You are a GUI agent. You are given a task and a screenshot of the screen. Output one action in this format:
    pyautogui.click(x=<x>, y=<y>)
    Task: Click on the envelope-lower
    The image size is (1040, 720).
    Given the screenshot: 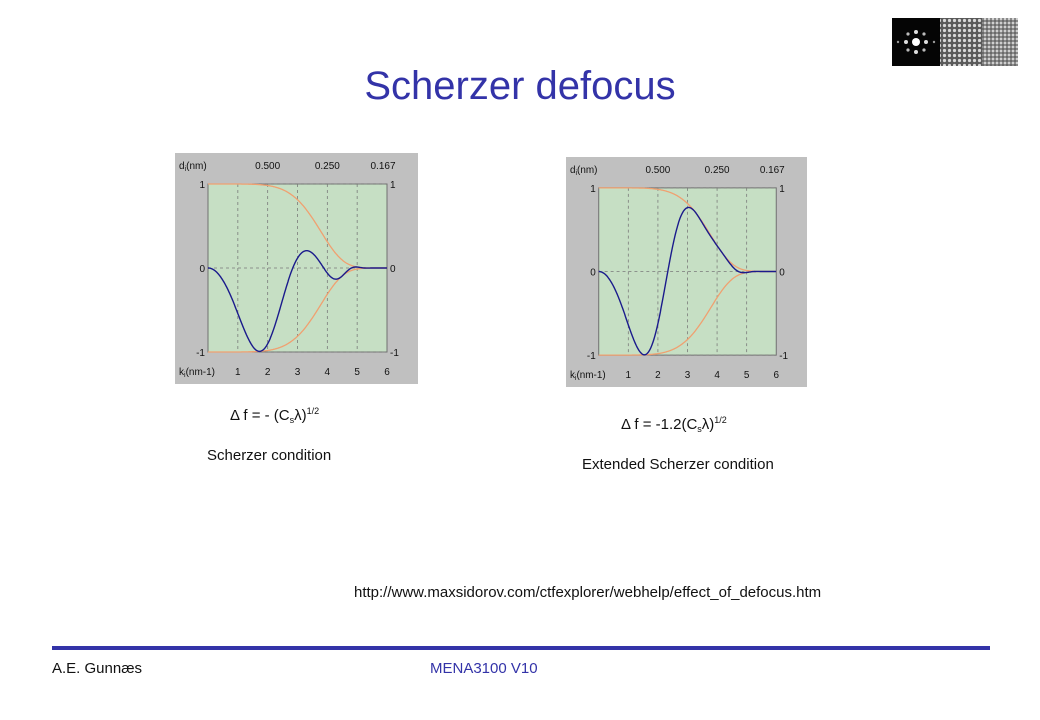 What is the action you would take?
    pyautogui.click(x=297, y=310)
    